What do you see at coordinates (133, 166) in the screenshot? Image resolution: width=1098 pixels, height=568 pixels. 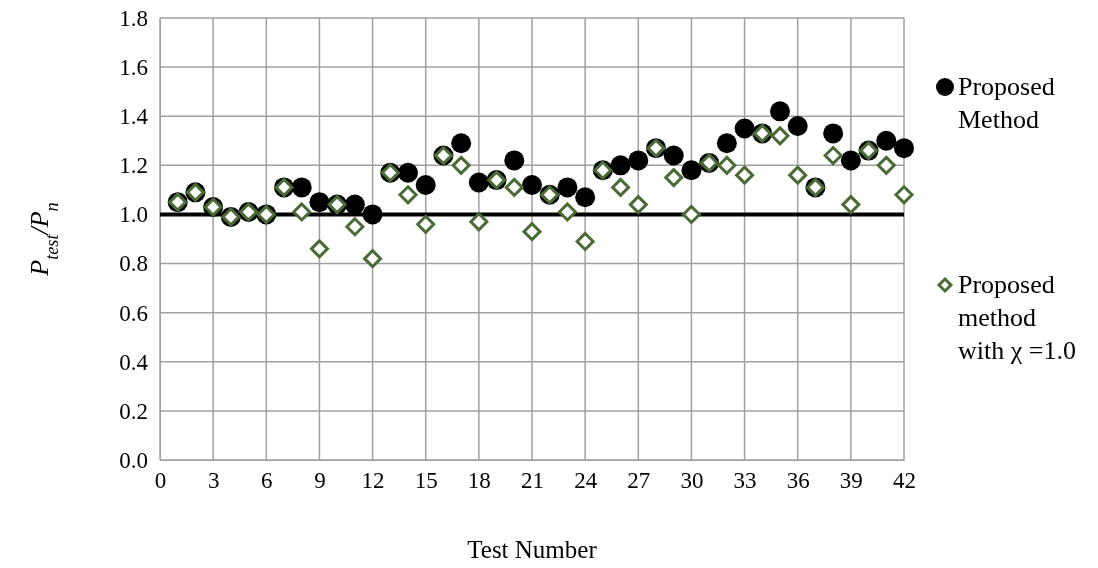 I see `y-tick-label: 1.2` at bounding box center [133, 166].